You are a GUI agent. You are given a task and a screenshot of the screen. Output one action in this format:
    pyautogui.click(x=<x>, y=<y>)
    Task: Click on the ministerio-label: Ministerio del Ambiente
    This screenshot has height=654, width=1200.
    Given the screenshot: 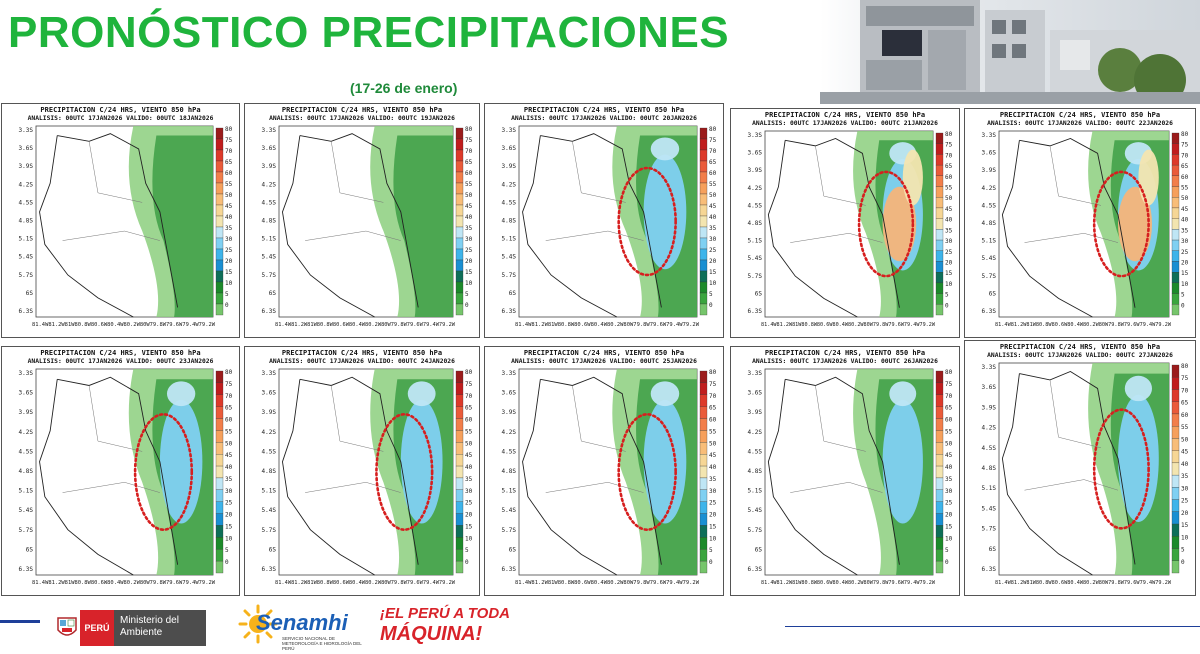 What is the action you would take?
    pyautogui.click(x=160, y=628)
    